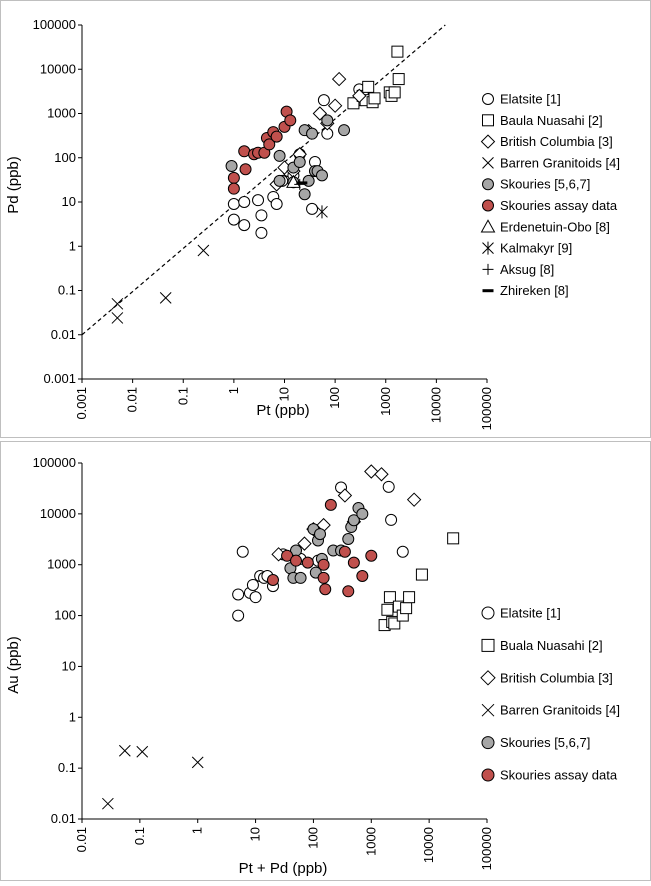 The image size is (651, 886). What do you see at coordinates (255, 834) in the screenshot?
I see `au-vs-pt-pd-x-tick-label: 10` at bounding box center [255, 834].